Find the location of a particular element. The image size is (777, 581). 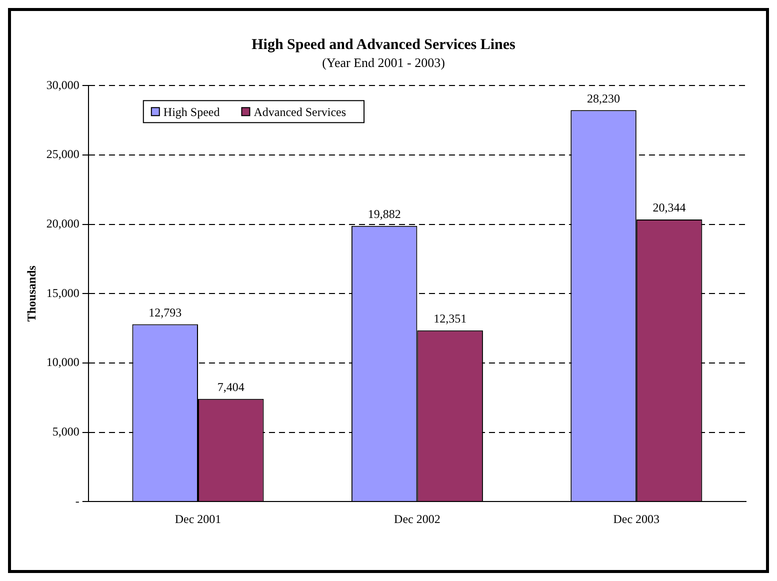

data-label: 19,882 is located at coordinates (384, 214).